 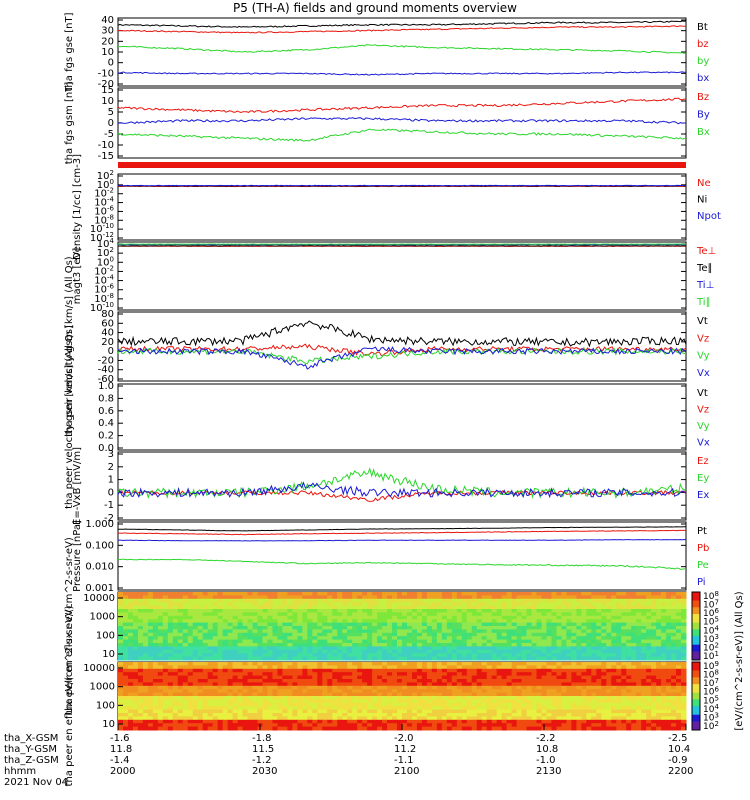 I want to click on colorbar-cell, so click(x=696, y=639).